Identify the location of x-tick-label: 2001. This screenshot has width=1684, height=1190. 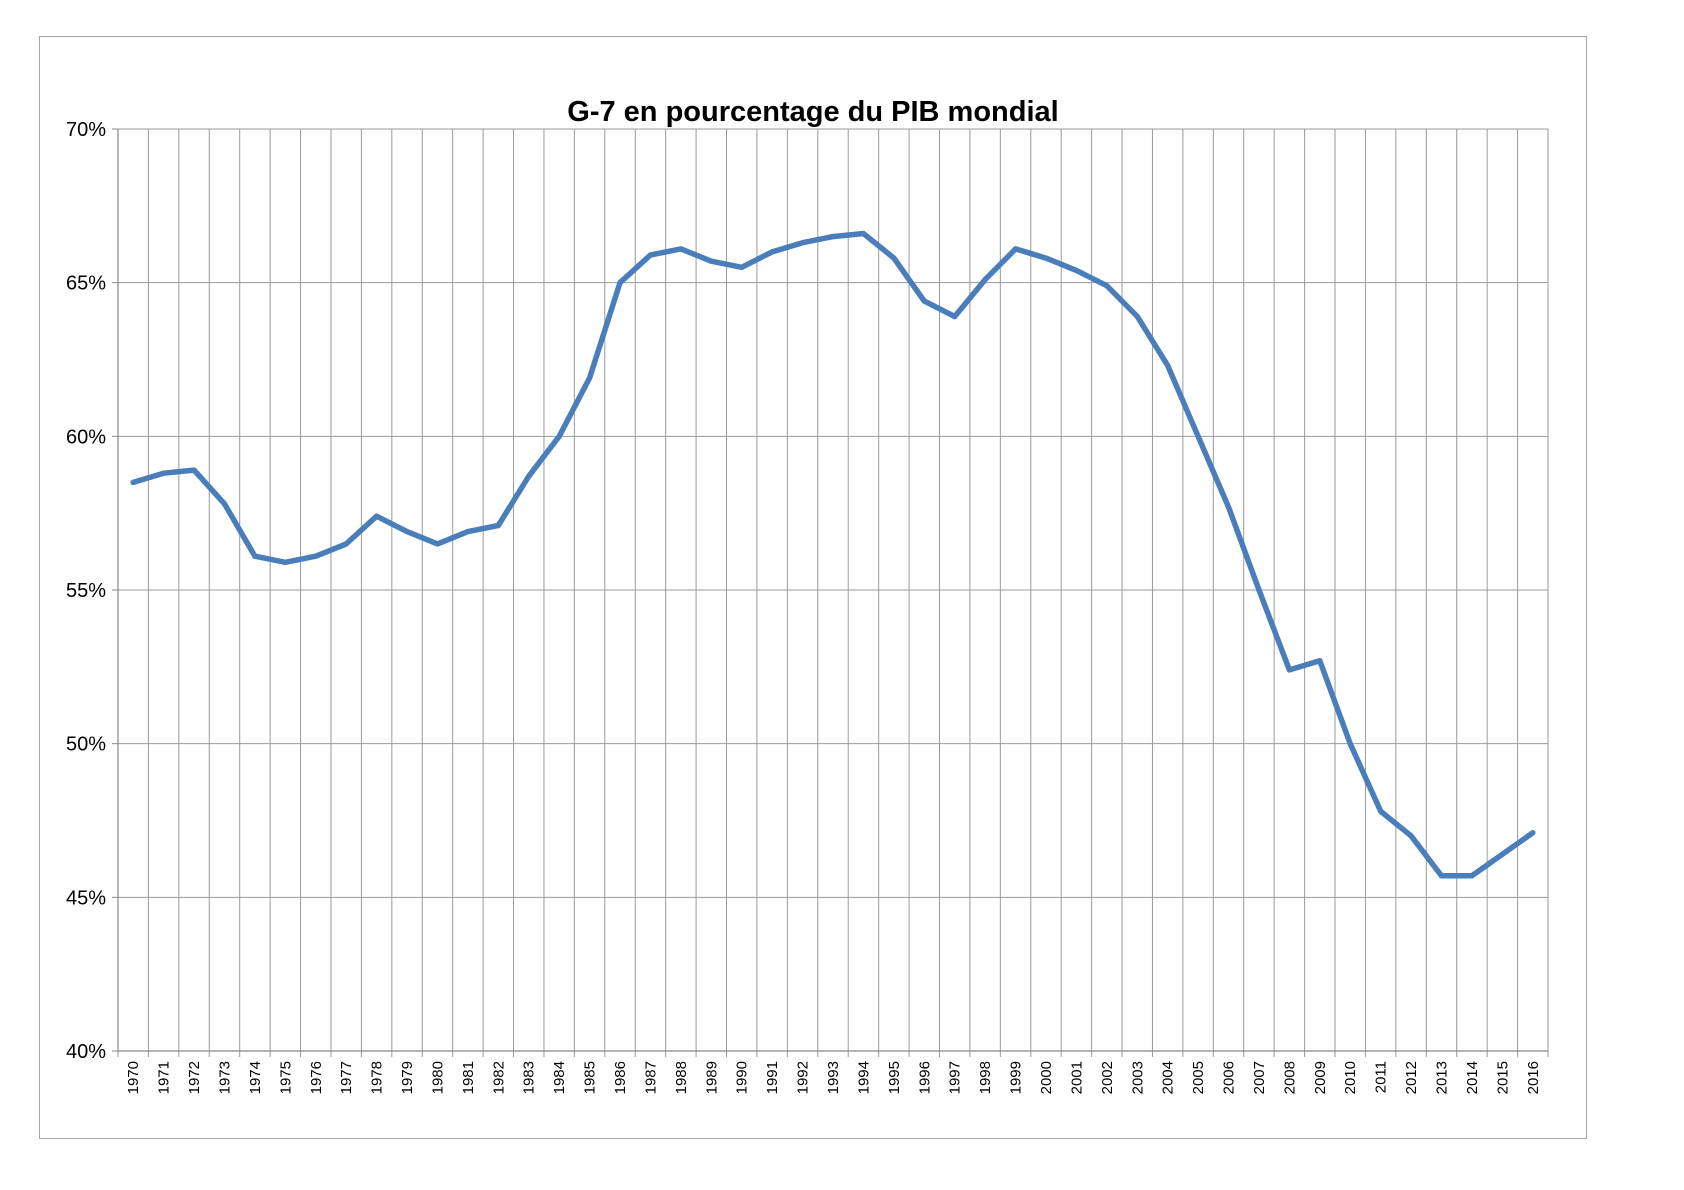
(1076, 1077).